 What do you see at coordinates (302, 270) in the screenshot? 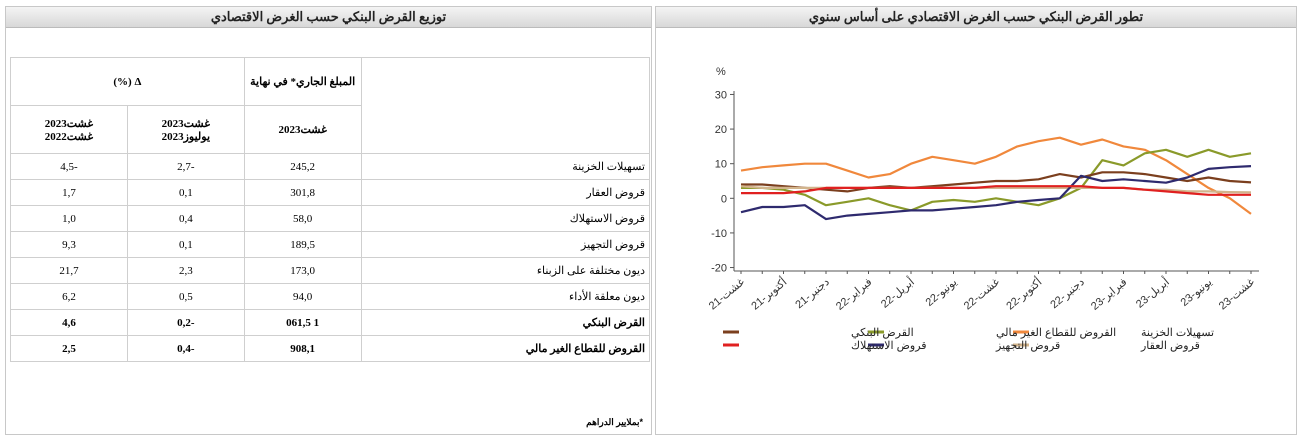
I see `cell: 173,0` at bounding box center [302, 270].